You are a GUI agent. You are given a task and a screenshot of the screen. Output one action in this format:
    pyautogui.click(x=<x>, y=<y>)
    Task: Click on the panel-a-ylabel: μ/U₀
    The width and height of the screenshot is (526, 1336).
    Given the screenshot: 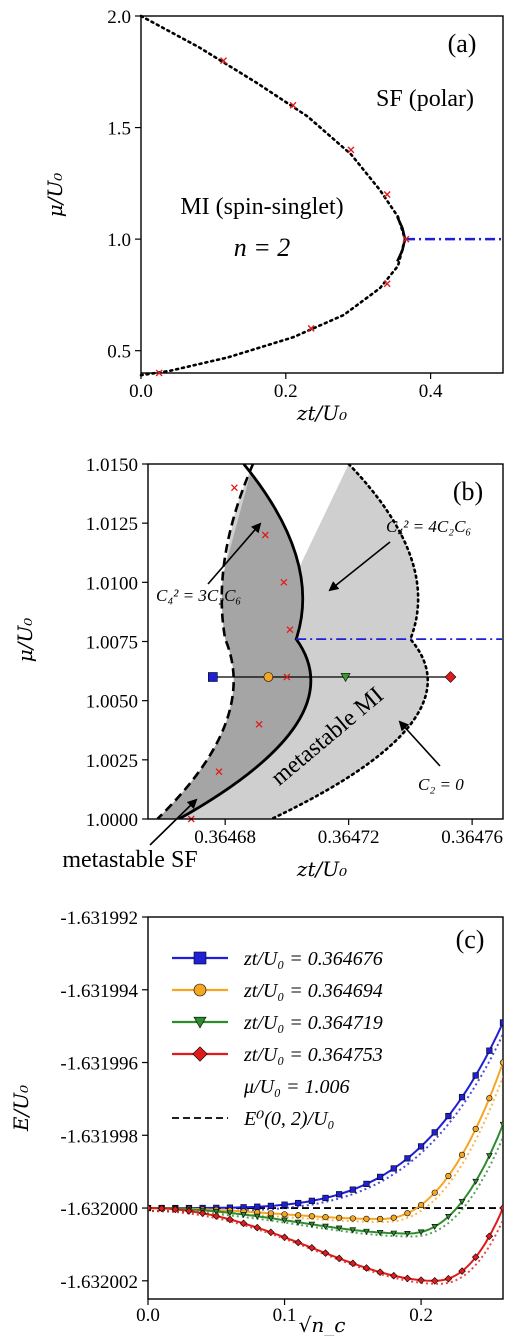 What is the action you would take?
    pyautogui.click(x=55, y=195)
    